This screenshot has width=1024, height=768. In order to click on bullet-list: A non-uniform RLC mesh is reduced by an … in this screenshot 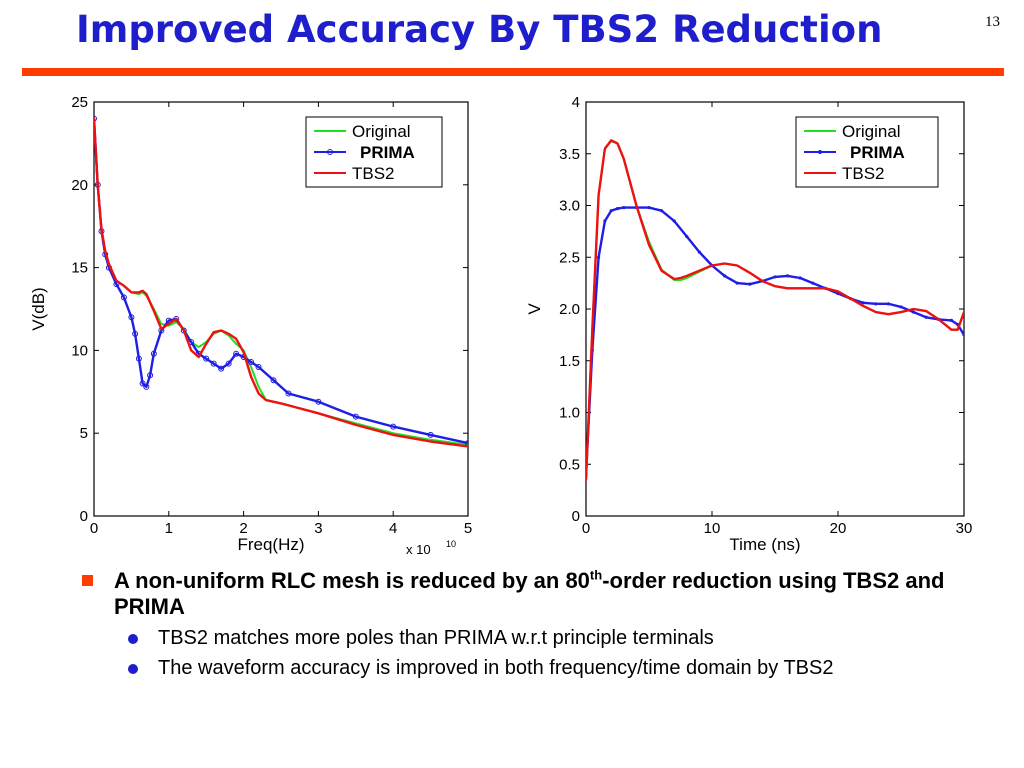, I will do `click(522, 624)`.